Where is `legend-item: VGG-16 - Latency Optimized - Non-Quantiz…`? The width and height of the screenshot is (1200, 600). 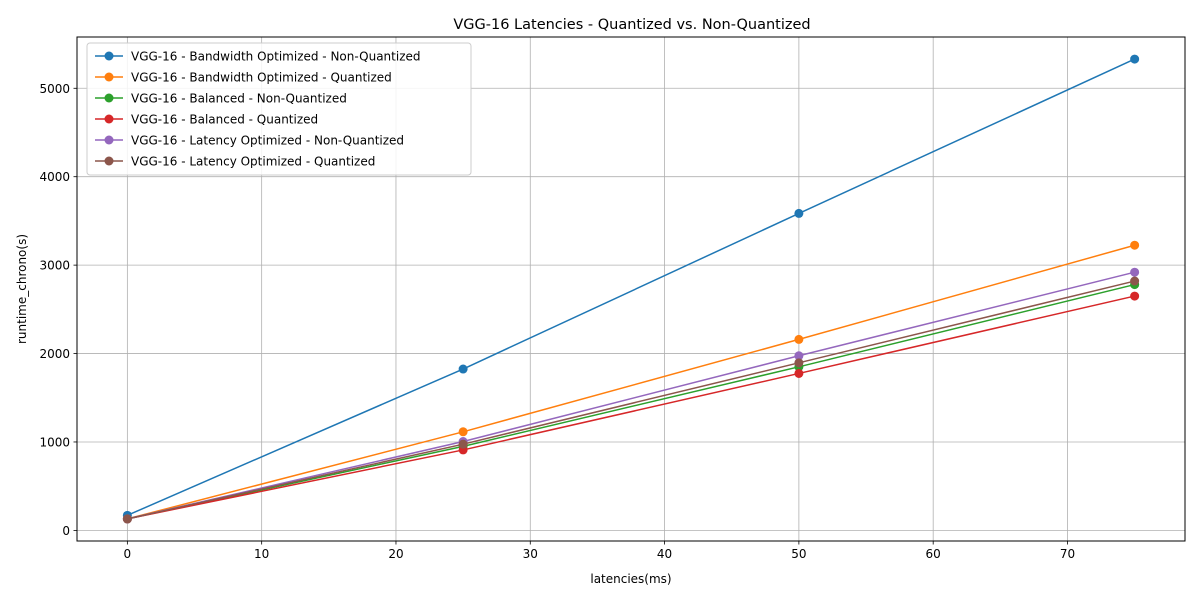 legend-item: VGG-16 - Latency Optimized - Non-Quantiz… is located at coordinates (249, 141).